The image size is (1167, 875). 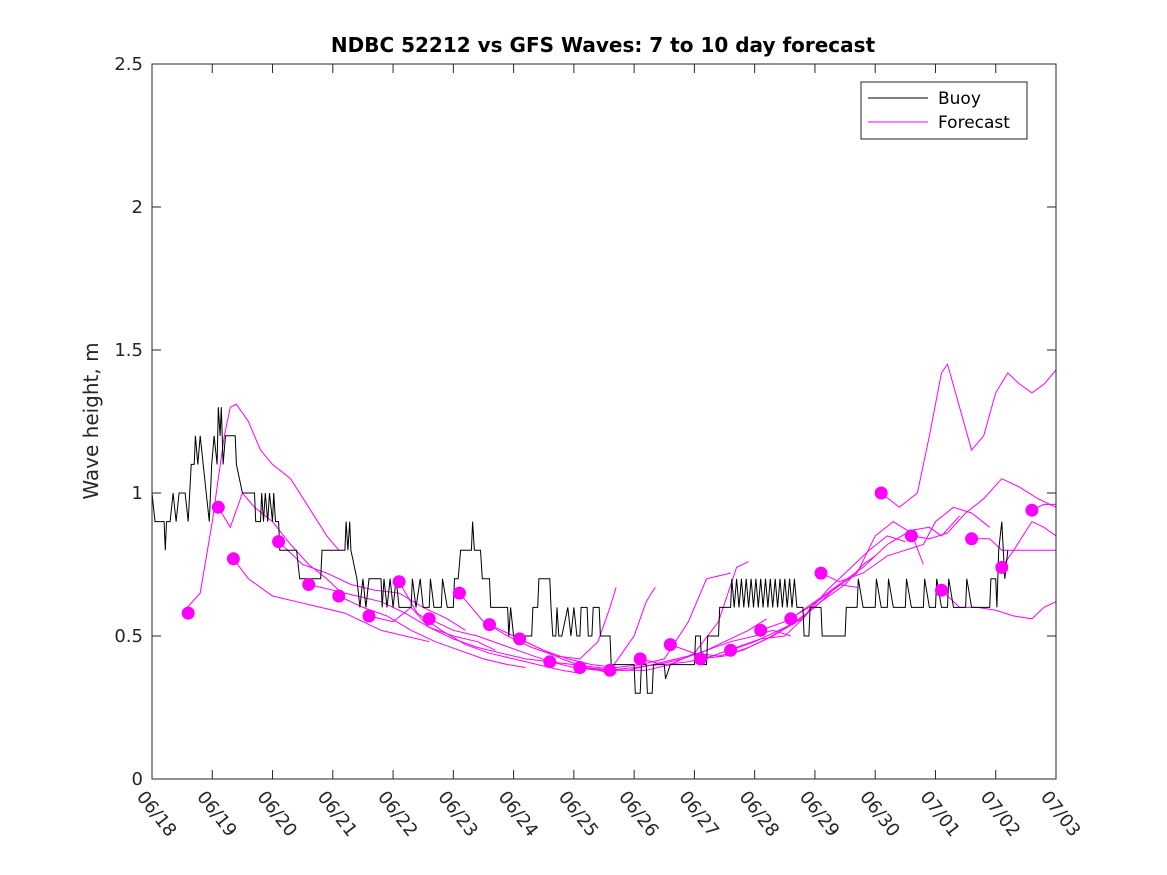 What do you see at coordinates (216, 814) in the screenshot?
I see `x-tick-label-1: 06/19` at bounding box center [216, 814].